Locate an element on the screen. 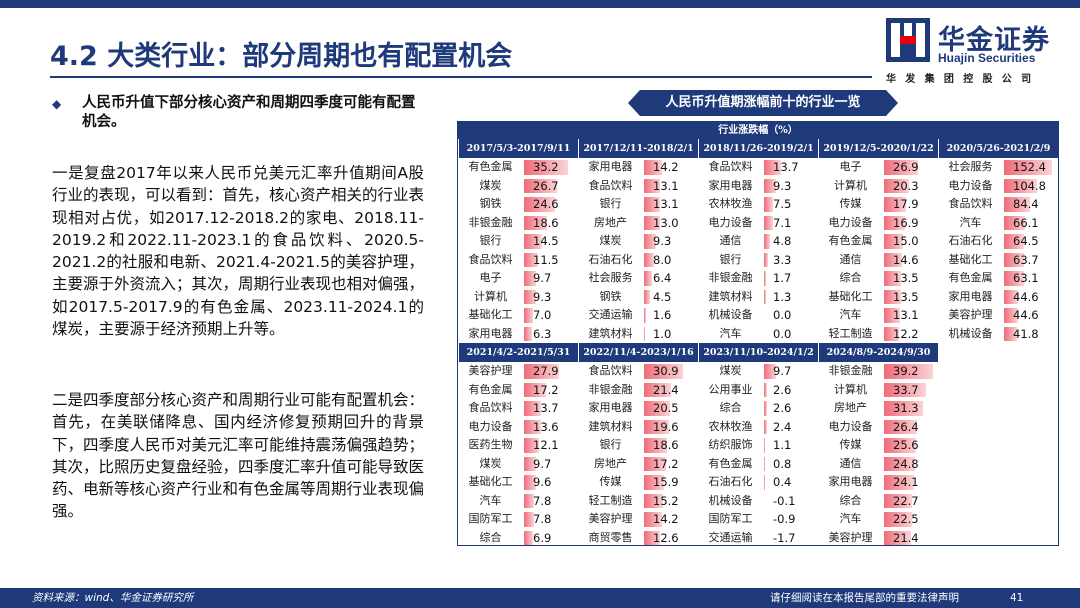 The image size is (1080, 608). table-row: 食品饮料 84.4 is located at coordinates (998, 204).